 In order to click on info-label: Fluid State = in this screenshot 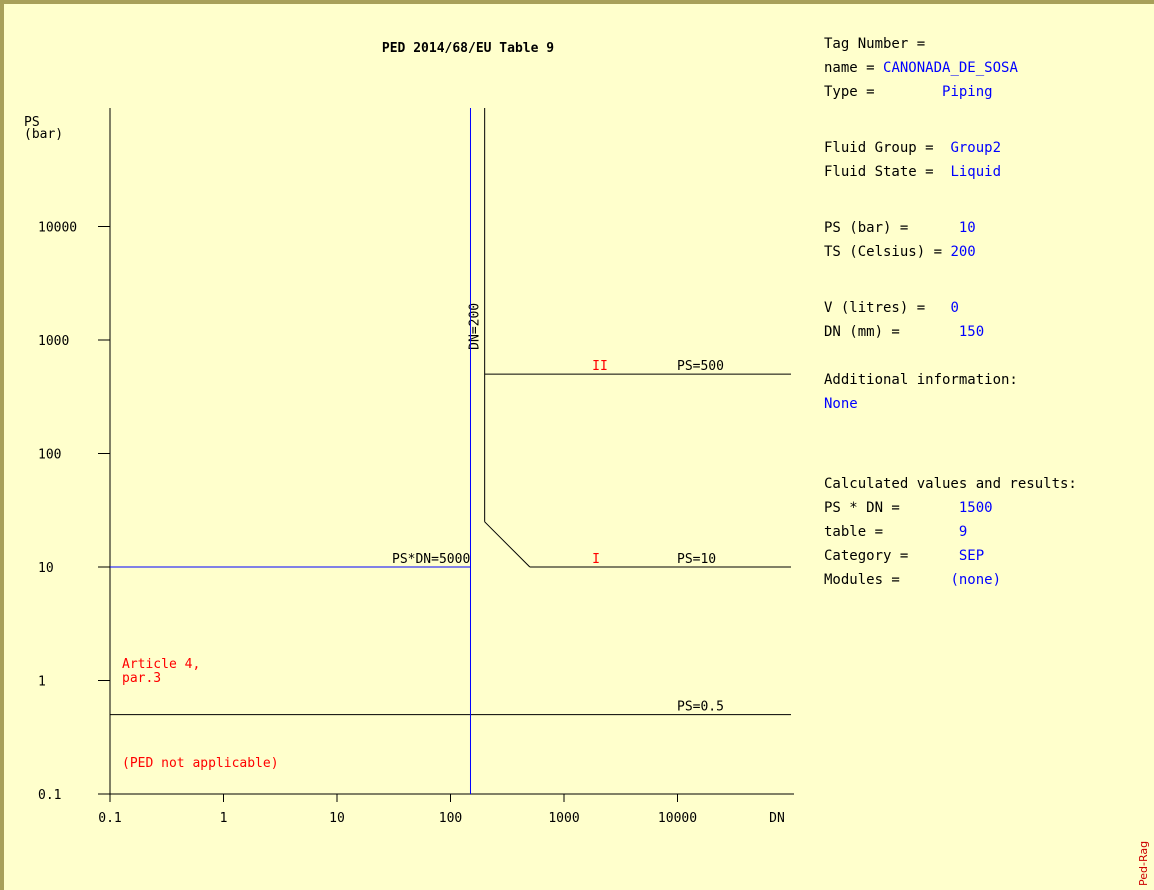, I will do `click(887, 172)`.